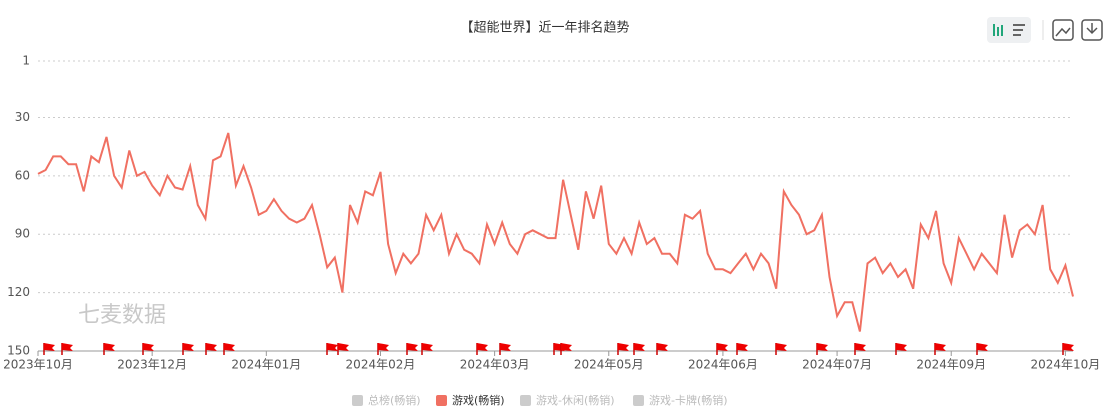 Image resolution: width=1112 pixels, height=420 pixels. What do you see at coordinates (1063, 30) in the screenshot?
I see `image-button` at bounding box center [1063, 30].